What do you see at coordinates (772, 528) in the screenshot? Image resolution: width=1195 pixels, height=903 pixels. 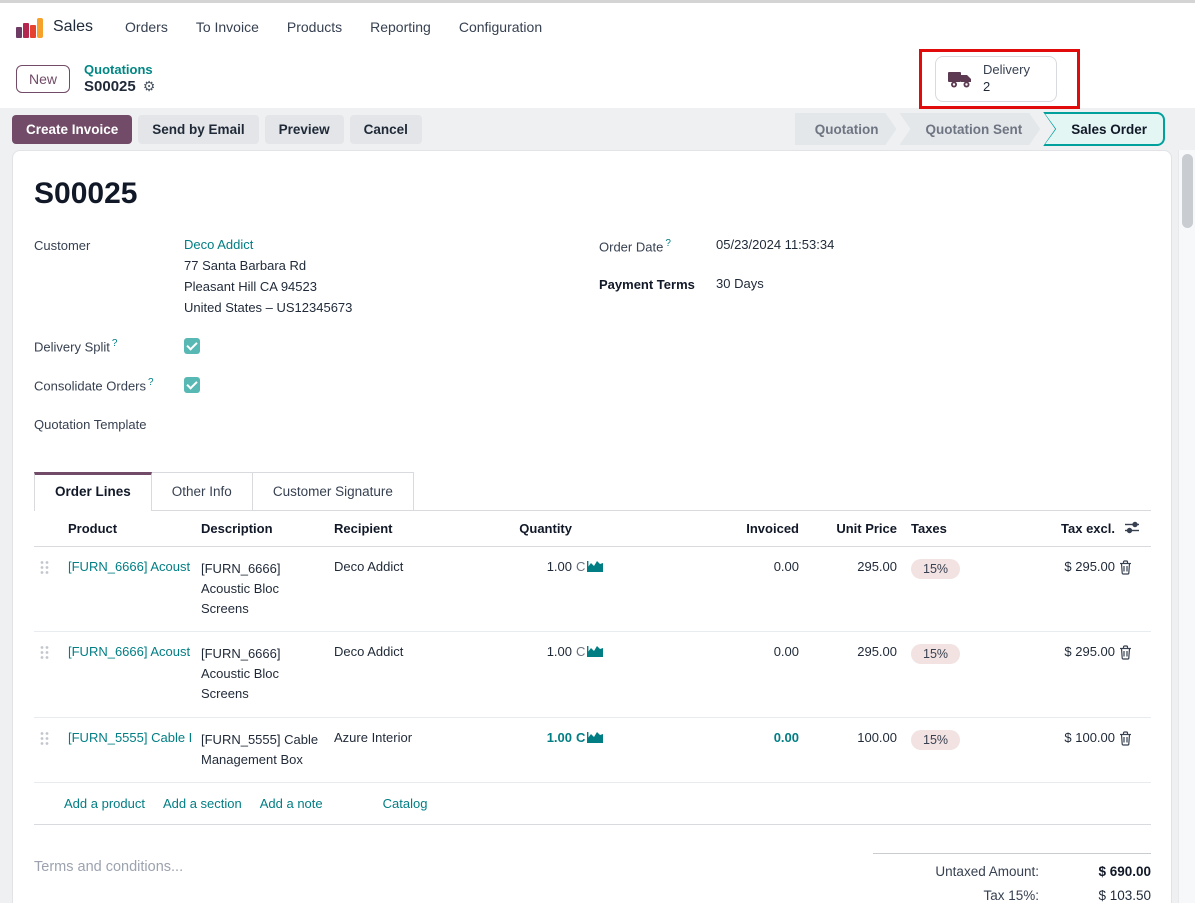 I see `col-invoiced: Invoiced` at bounding box center [772, 528].